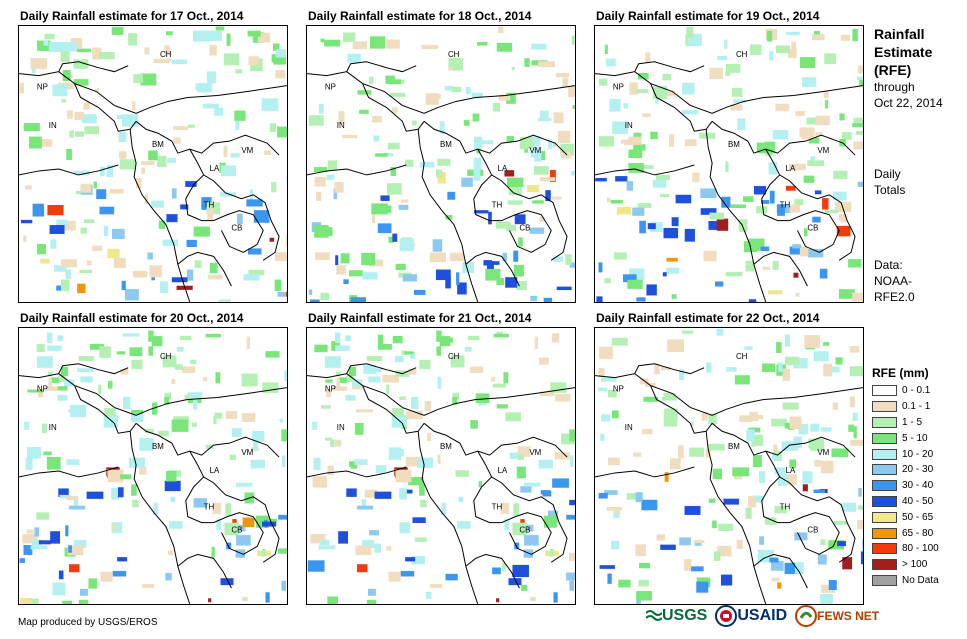  I want to click on country-label-in: IN, so click(341, 427).